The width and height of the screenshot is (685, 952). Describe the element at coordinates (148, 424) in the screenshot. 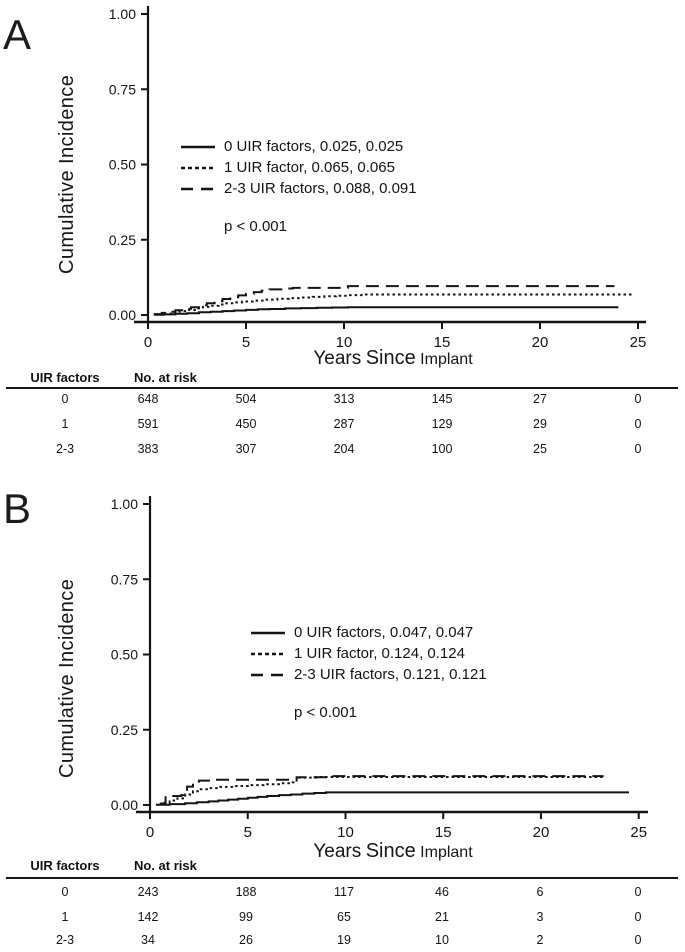

I see `risk-count: 591` at that location.